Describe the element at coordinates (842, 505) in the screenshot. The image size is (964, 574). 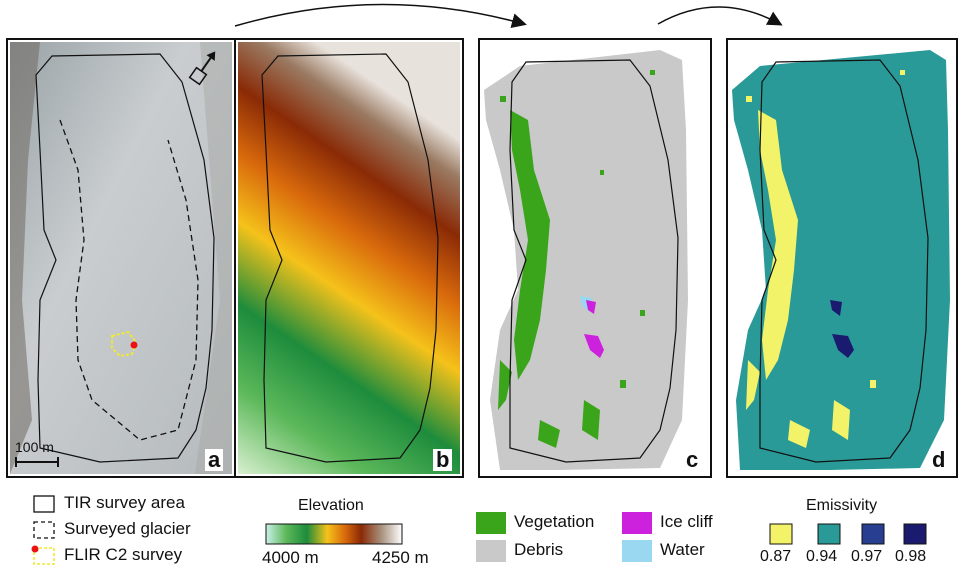
I see `emissivity-title: Emissivity` at that location.